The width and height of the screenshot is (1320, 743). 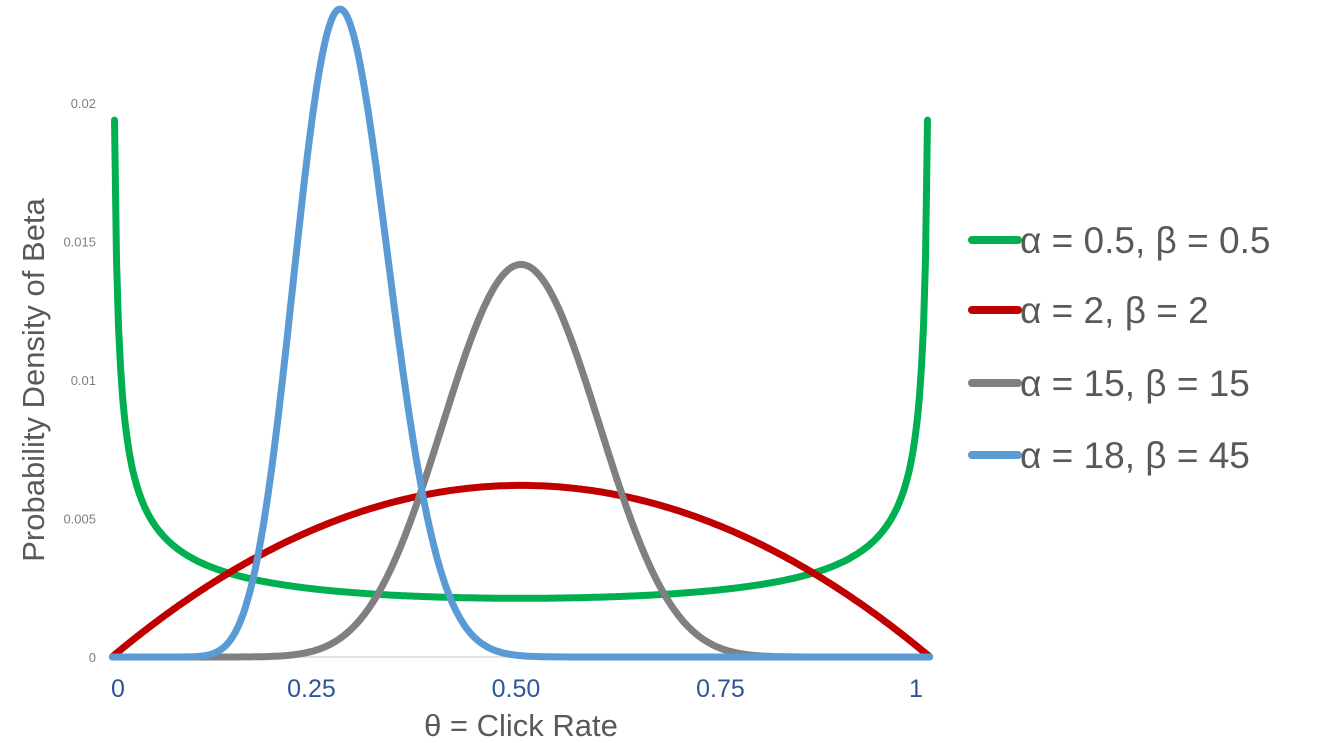 I want to click on y-axis-title: Probability Density of Beta, so click(x=33, y=379).